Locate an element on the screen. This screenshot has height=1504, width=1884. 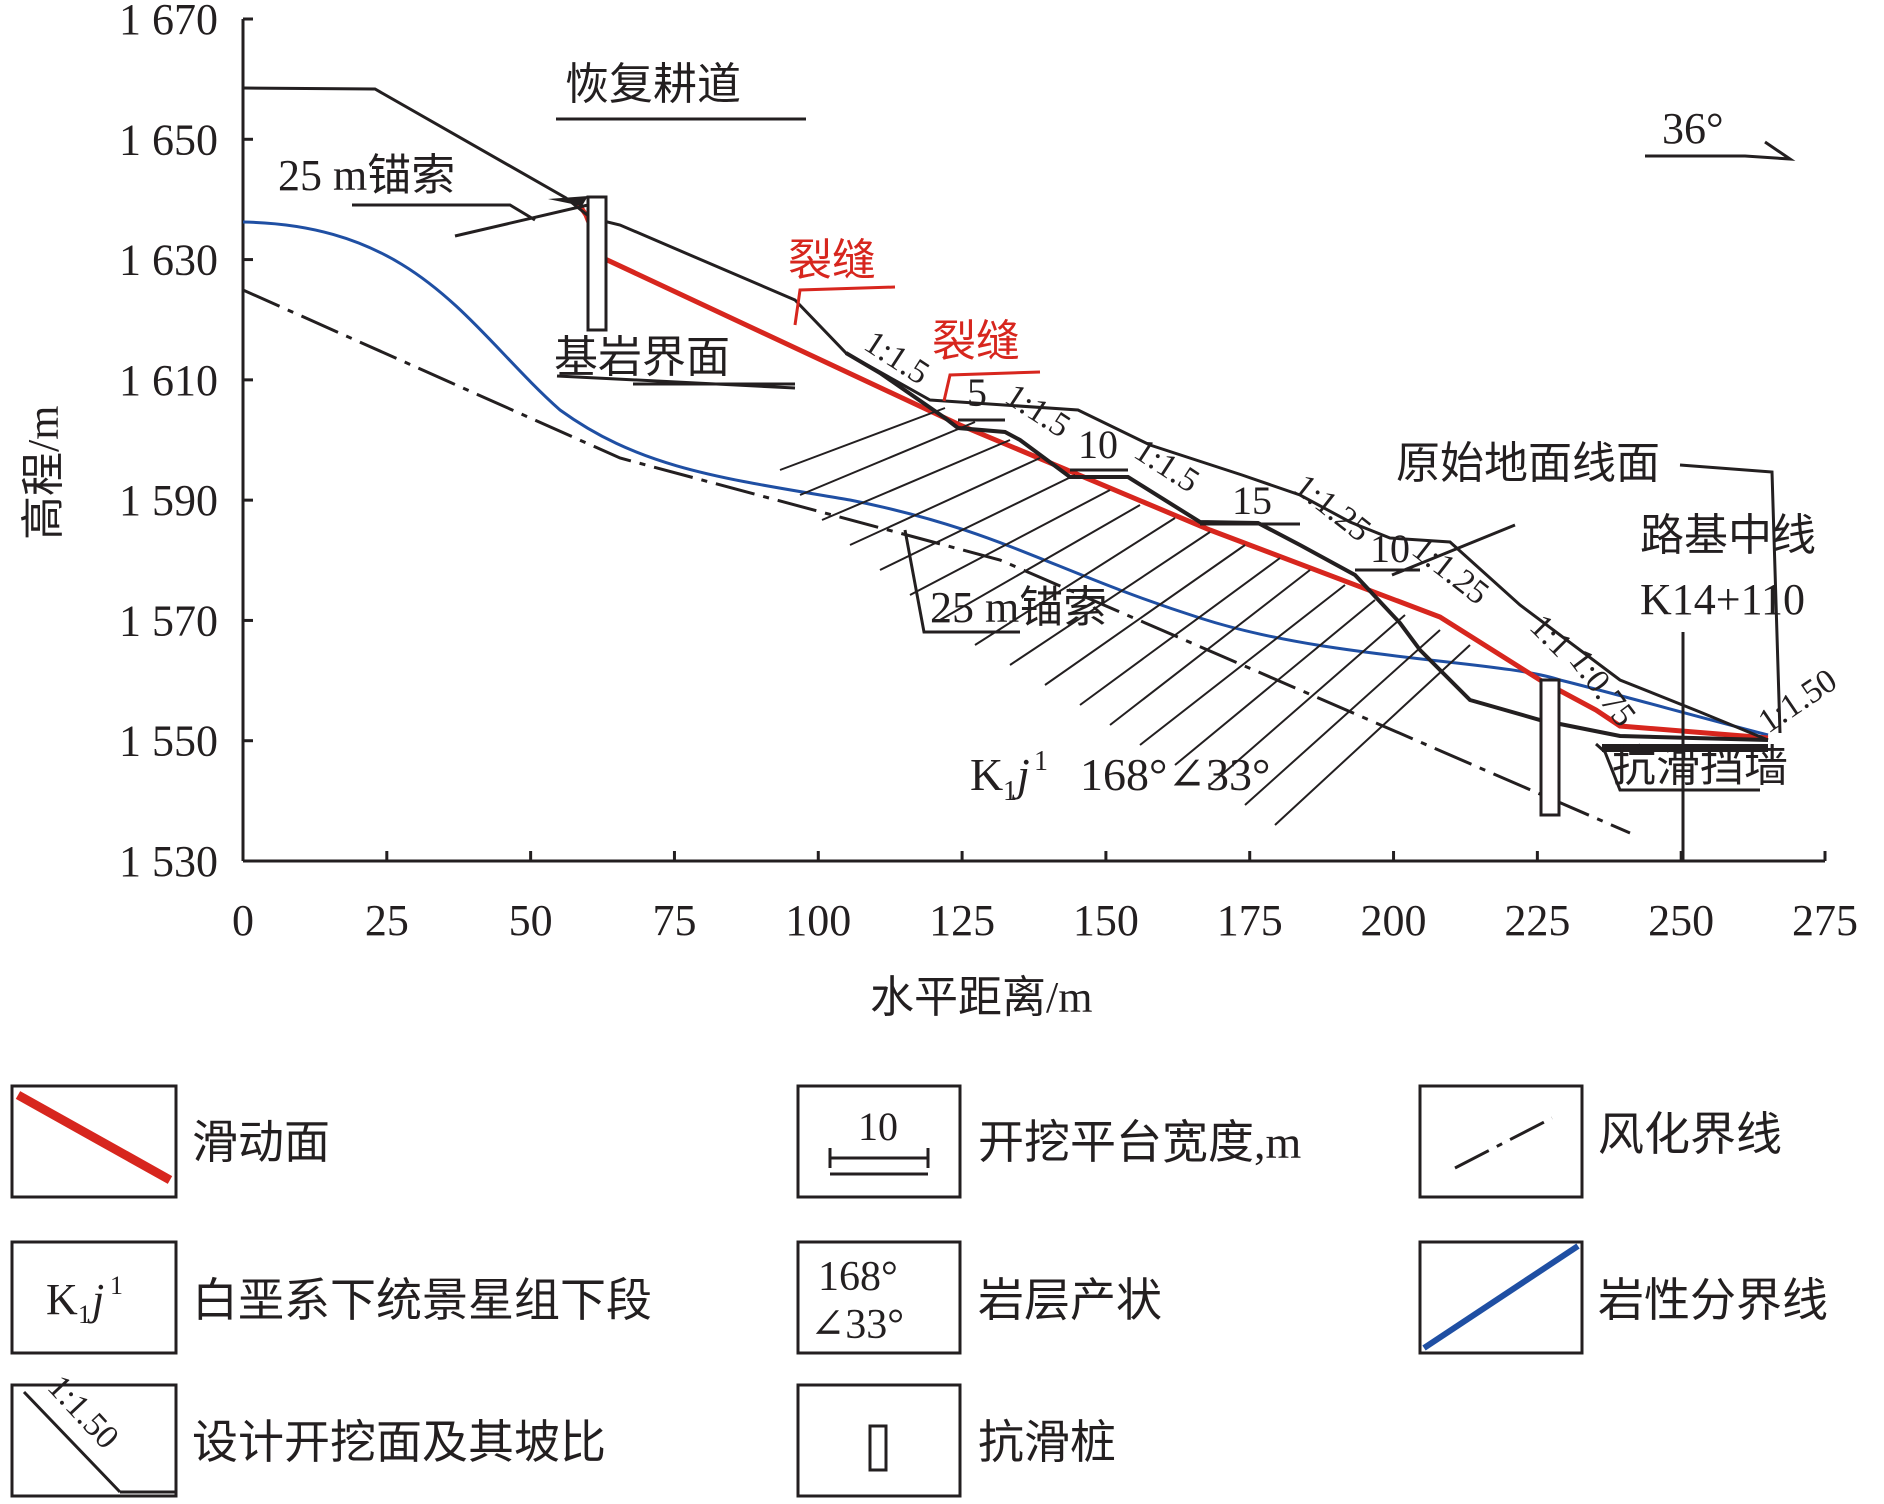
legend-label-lithology-boundary: 岩性分界线 is located at coordinates (1713, 1300).